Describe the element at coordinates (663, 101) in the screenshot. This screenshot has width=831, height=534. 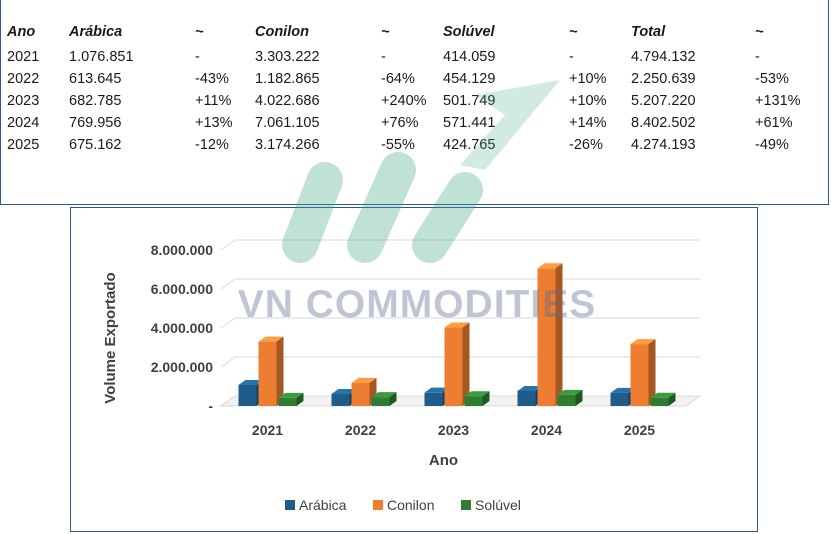
I see `table-cell: 5.207.220` at that location.